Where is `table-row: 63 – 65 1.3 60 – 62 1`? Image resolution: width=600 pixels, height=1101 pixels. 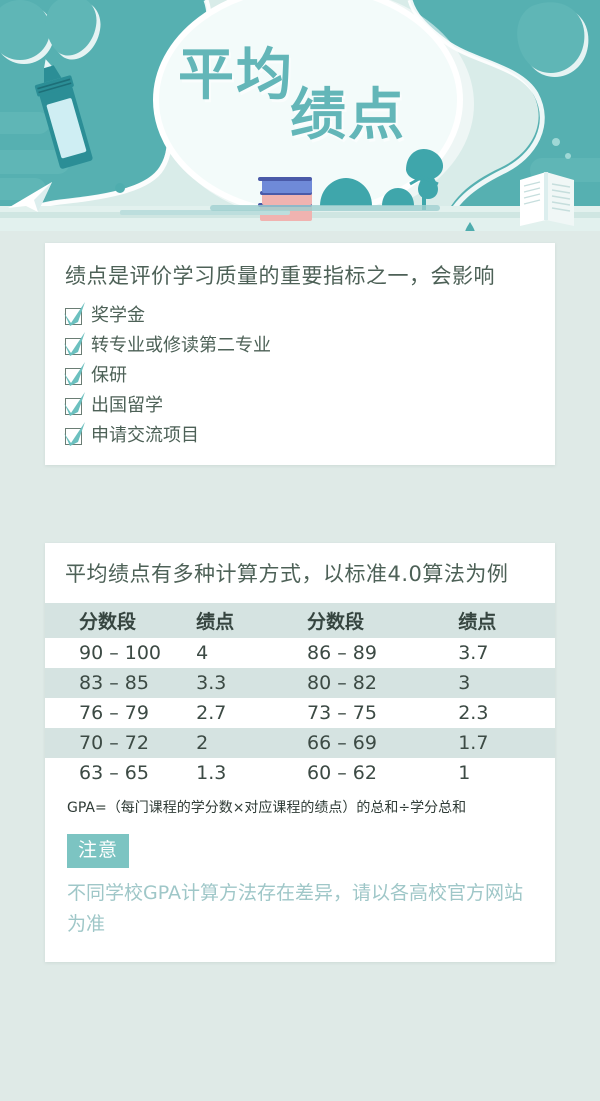 table-row: 63 – 65 1.3 60 – 62 1 is located at coordinates (300, 773).